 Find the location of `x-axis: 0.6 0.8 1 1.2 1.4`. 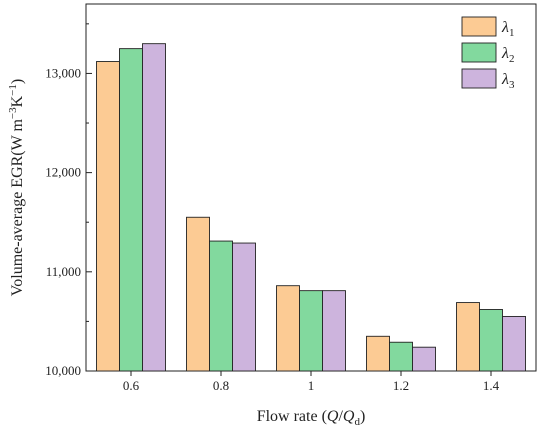

x-axis: 0.6 0.8 1 1.2 1.4 is located at coordinates (311, 382).